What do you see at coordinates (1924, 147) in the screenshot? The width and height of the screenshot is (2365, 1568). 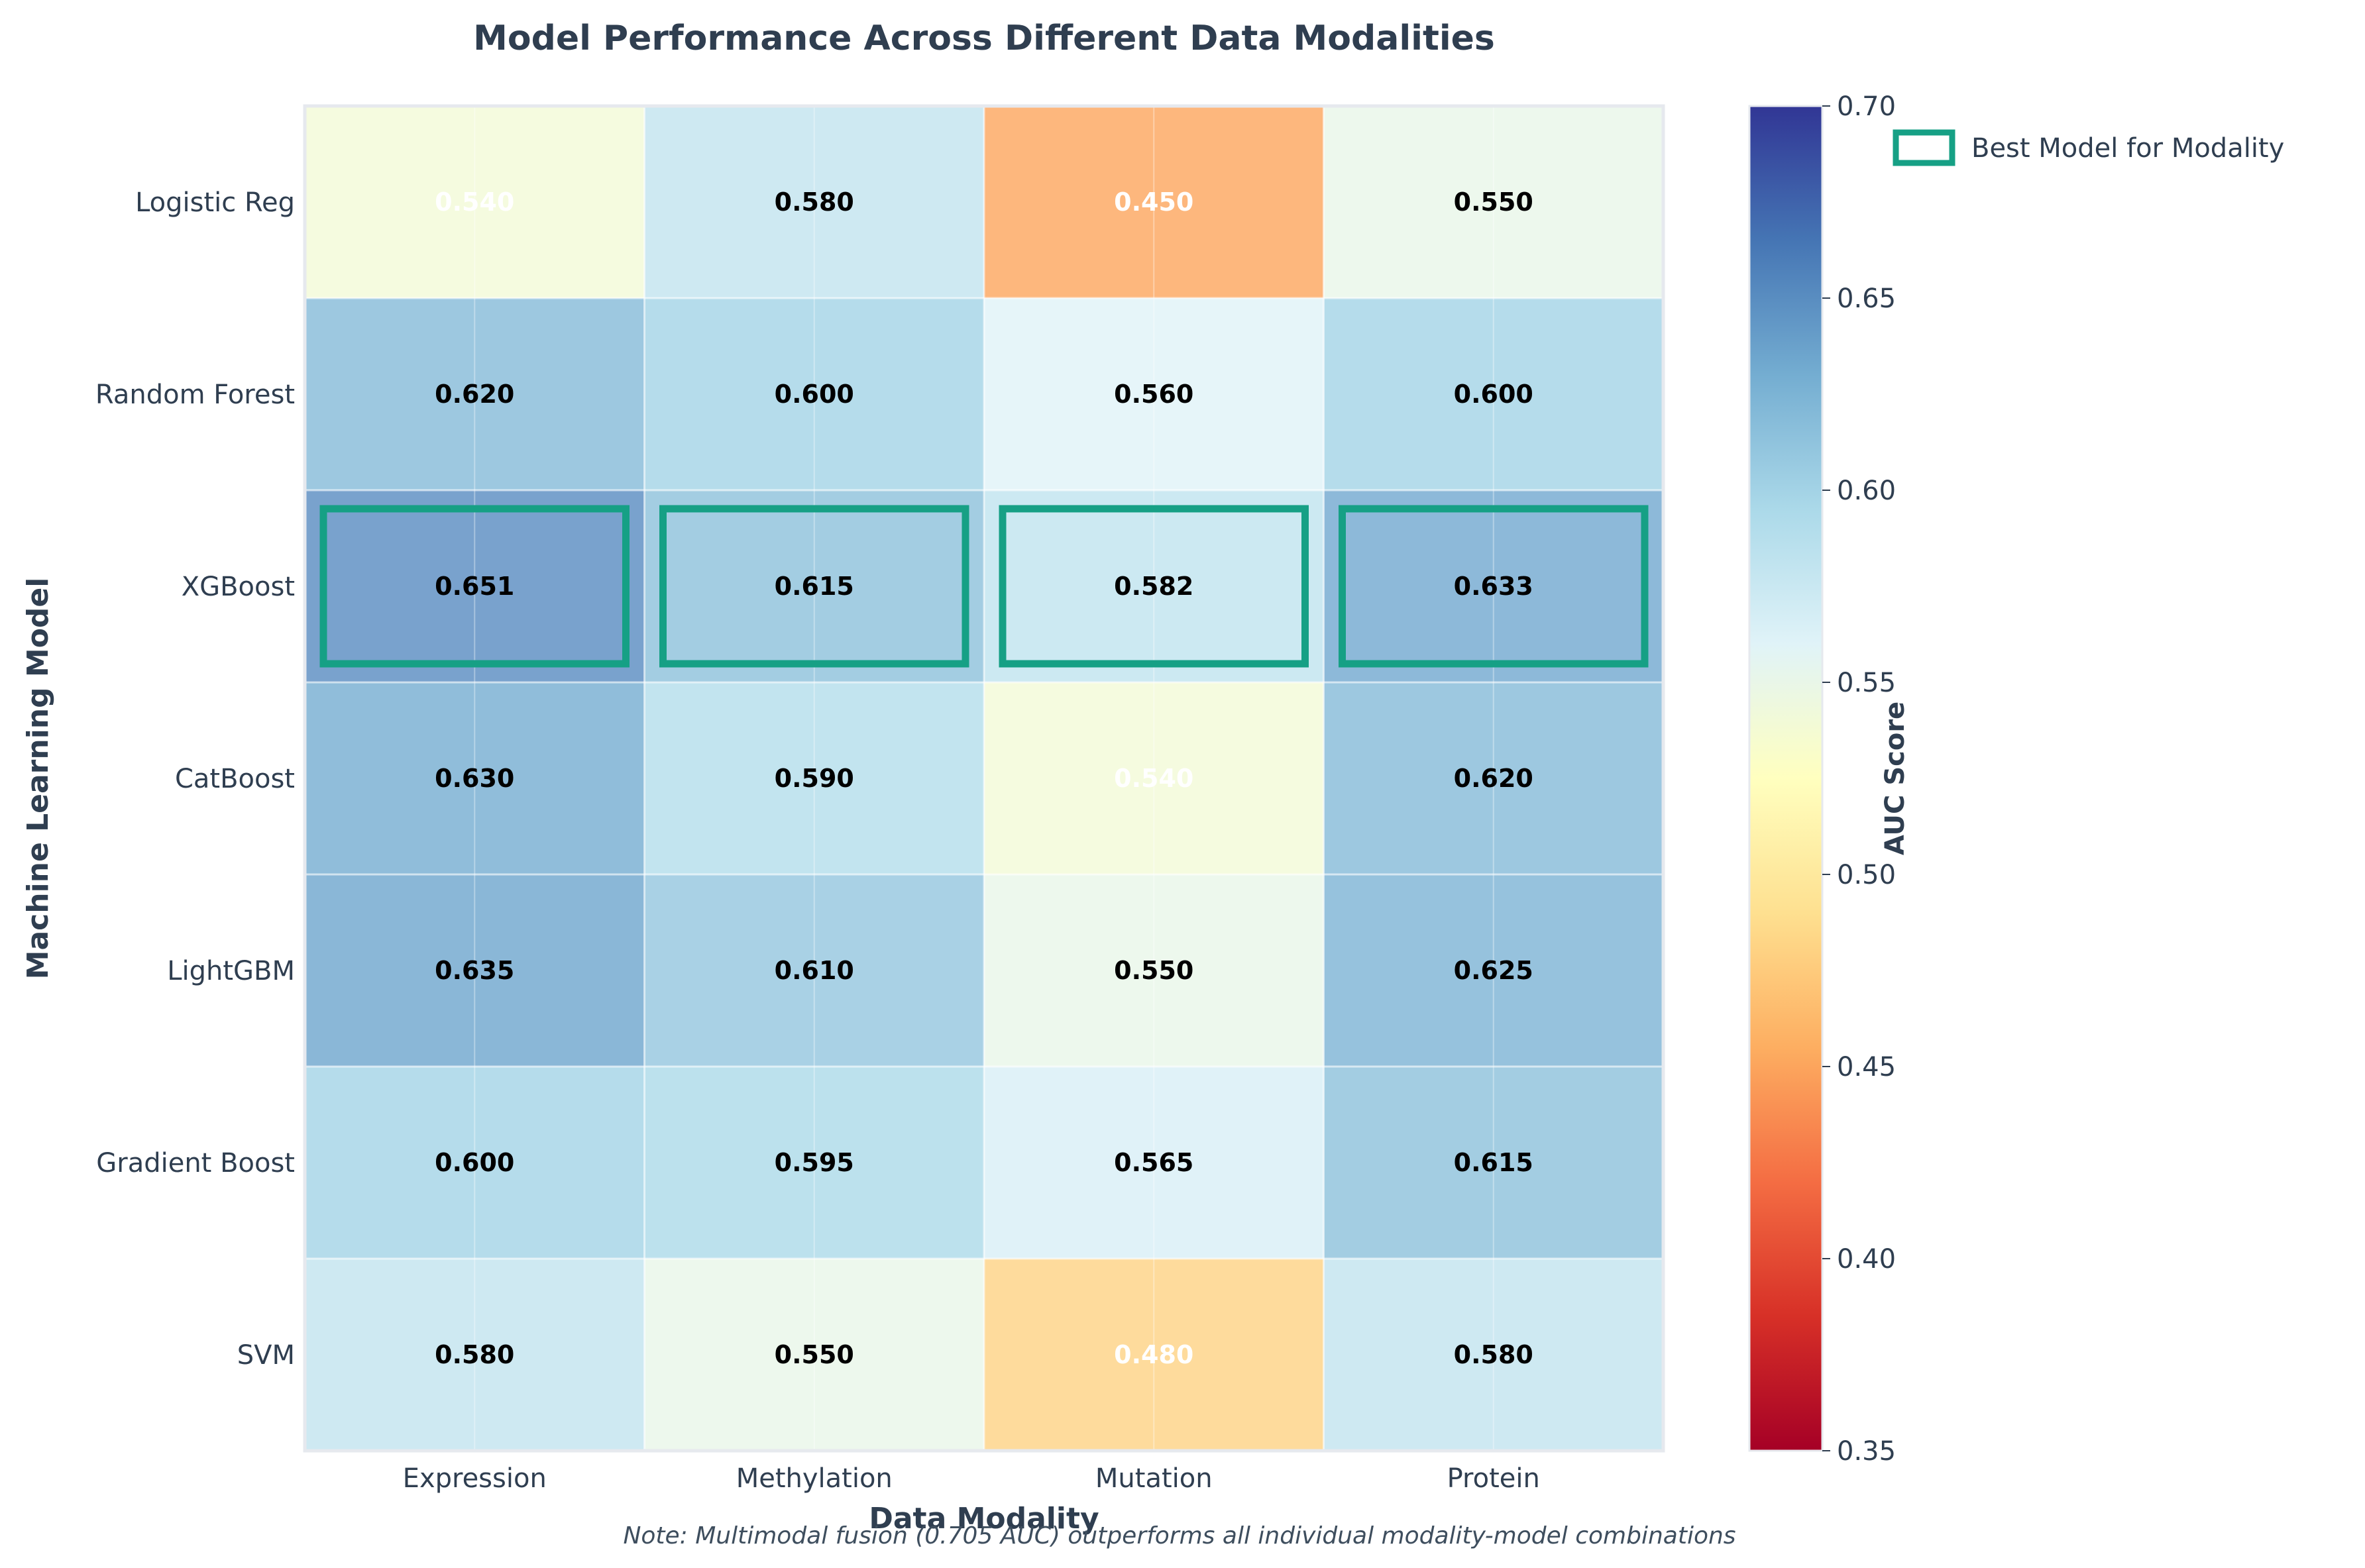 I see `legend-swatch` at bounding box center [1924, 147].